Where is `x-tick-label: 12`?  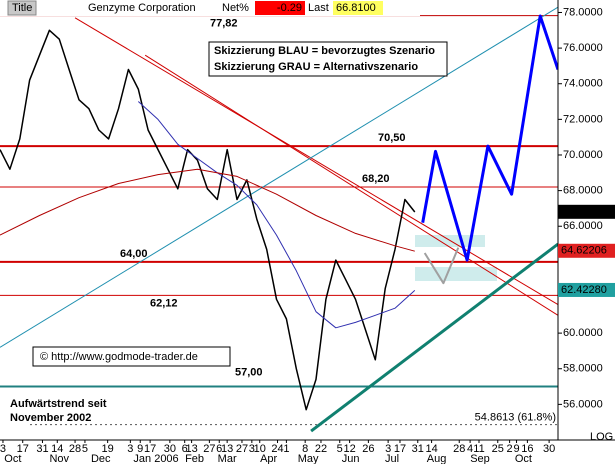 x-tick-label: 12 is located at coordinates (349, 449).